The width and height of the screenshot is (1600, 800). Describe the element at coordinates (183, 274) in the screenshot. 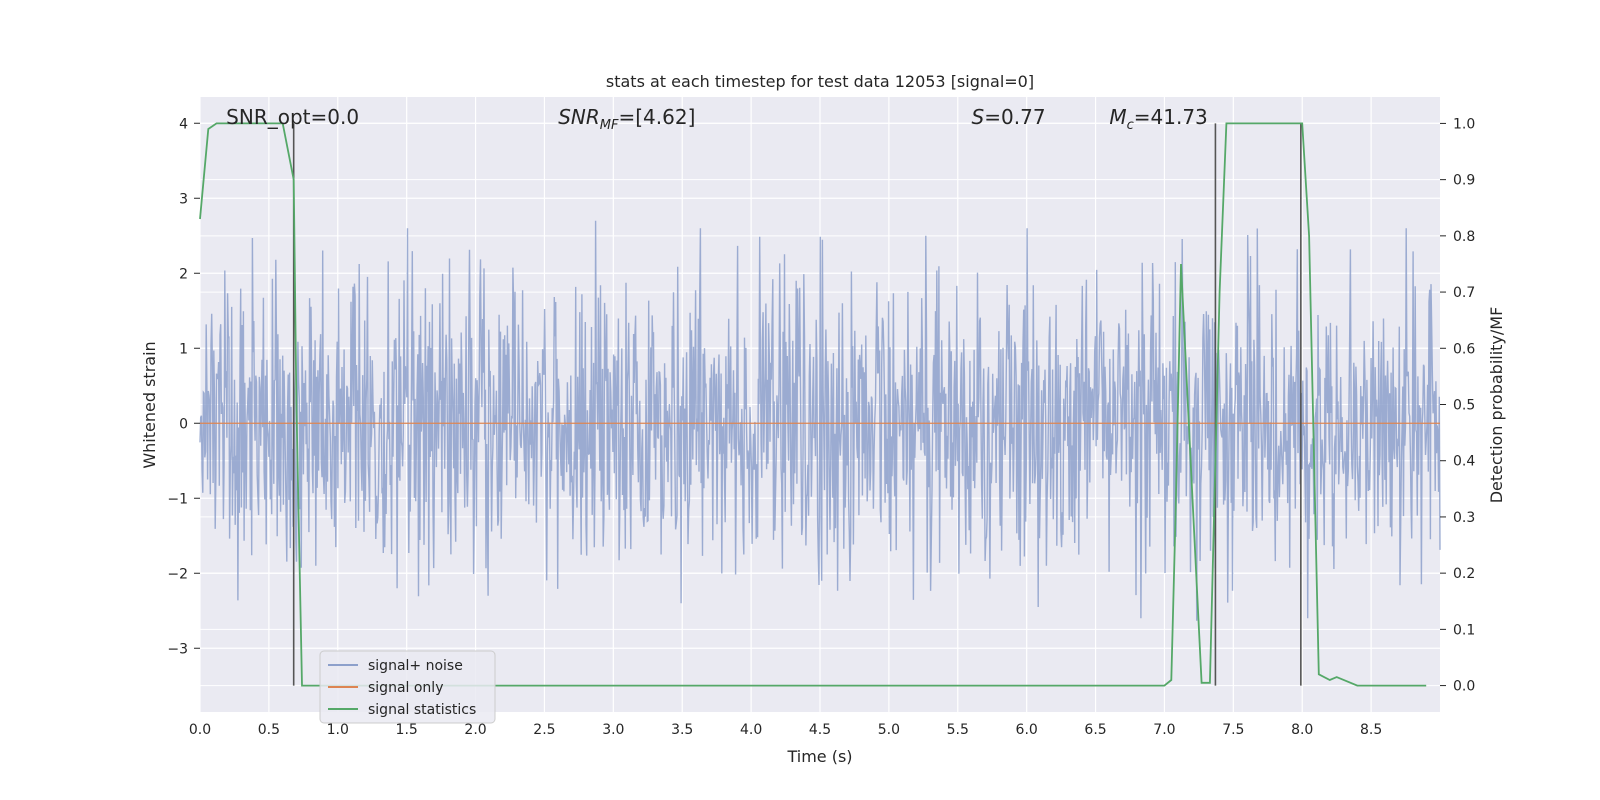

I see `y-left-tick-label: 2` at that location.